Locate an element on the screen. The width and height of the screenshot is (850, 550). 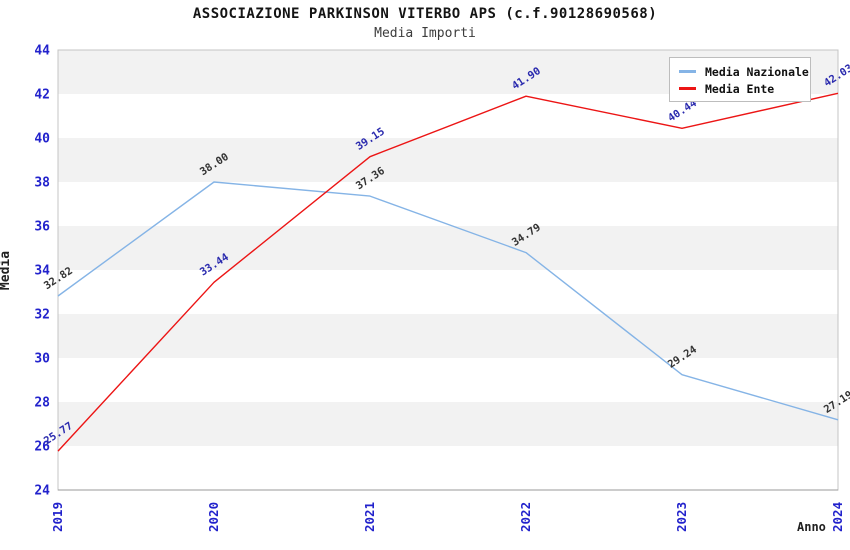
legend: Media Nazionale Media Ente is located at coordinates (740, 79).